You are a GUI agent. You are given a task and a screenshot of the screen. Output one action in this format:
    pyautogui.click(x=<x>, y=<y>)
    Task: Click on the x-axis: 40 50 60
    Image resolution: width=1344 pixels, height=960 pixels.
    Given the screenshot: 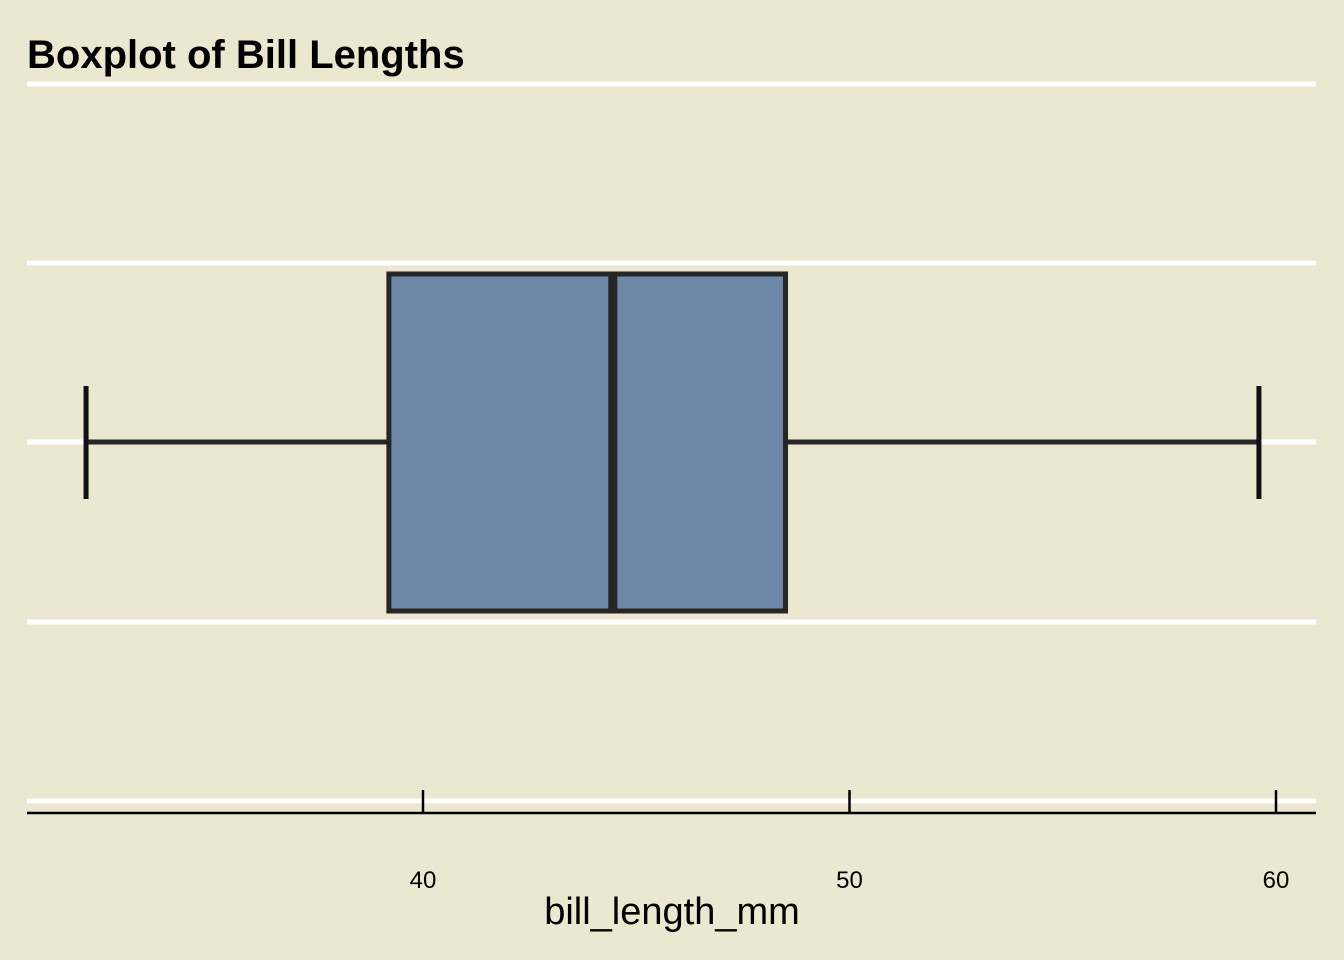 What is the action you would take?
    pyautogui.click(x=671, y=842)
    